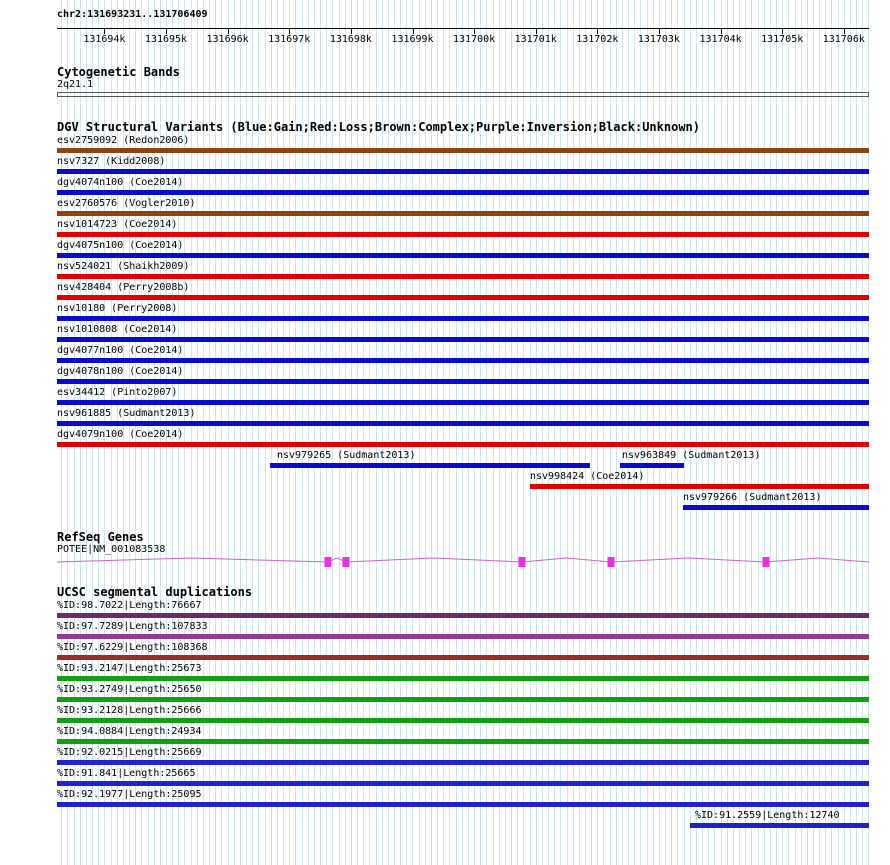 The height and width of the screenshot is (865, 890). Describe the element at coordinates (129, 794) in the screenshot. I see `segdup-label: %ID:92.1977|Length:25095` at that location.